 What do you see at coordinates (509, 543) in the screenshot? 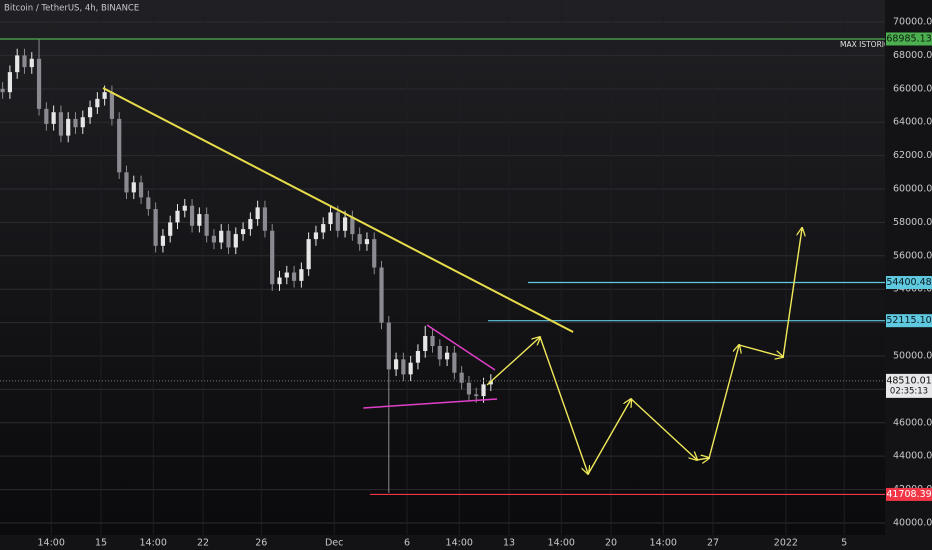
I see `x-tick-label: 13` at bounding box center [509, 543].